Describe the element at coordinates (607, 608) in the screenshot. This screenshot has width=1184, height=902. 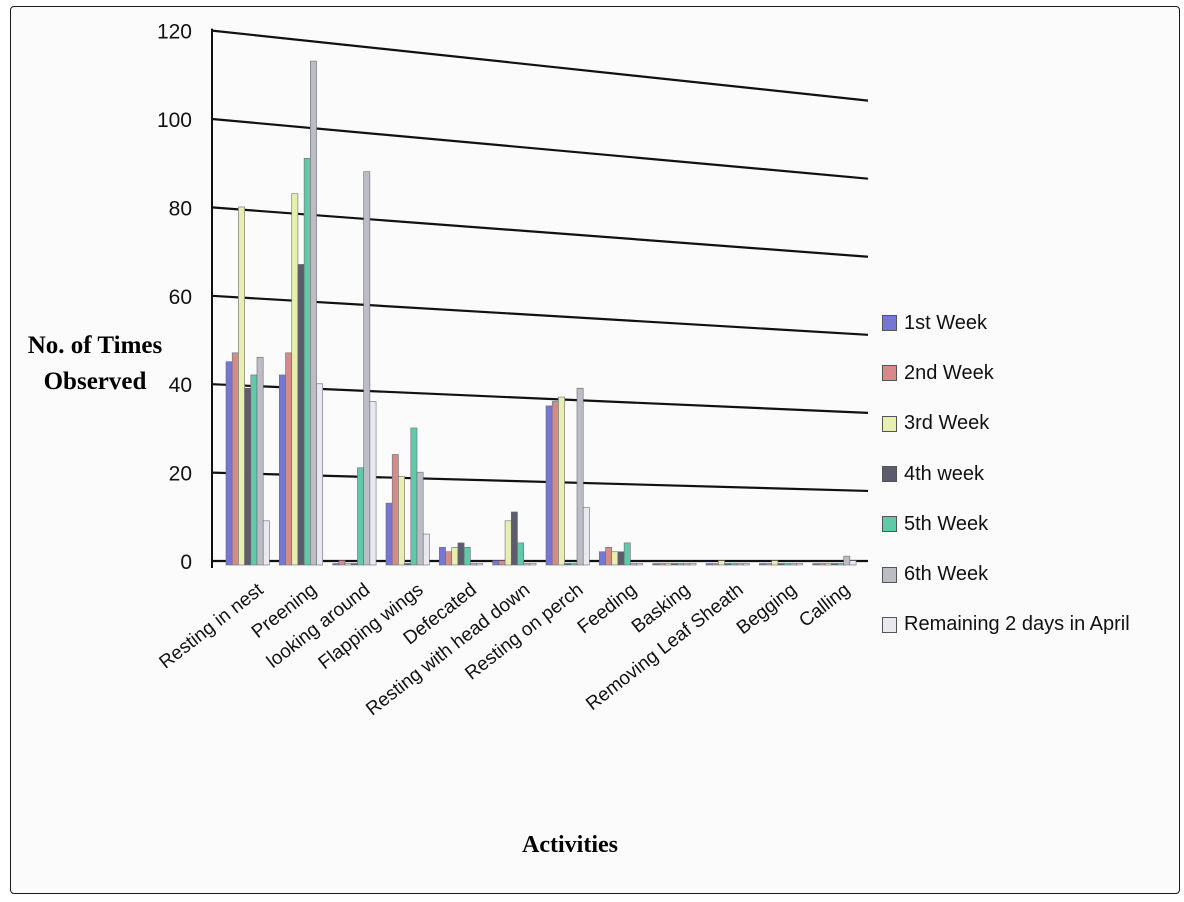
I see `x-tick-label: Feeding` at that location.